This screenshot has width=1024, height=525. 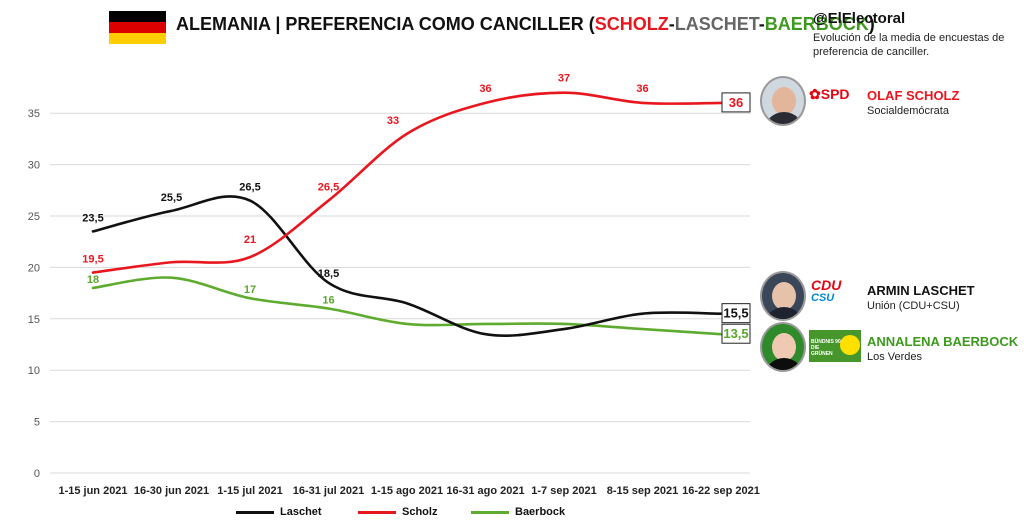 I want to click on candidate-party-scholz: Socialdemócrata, so click(x=908, y=111).